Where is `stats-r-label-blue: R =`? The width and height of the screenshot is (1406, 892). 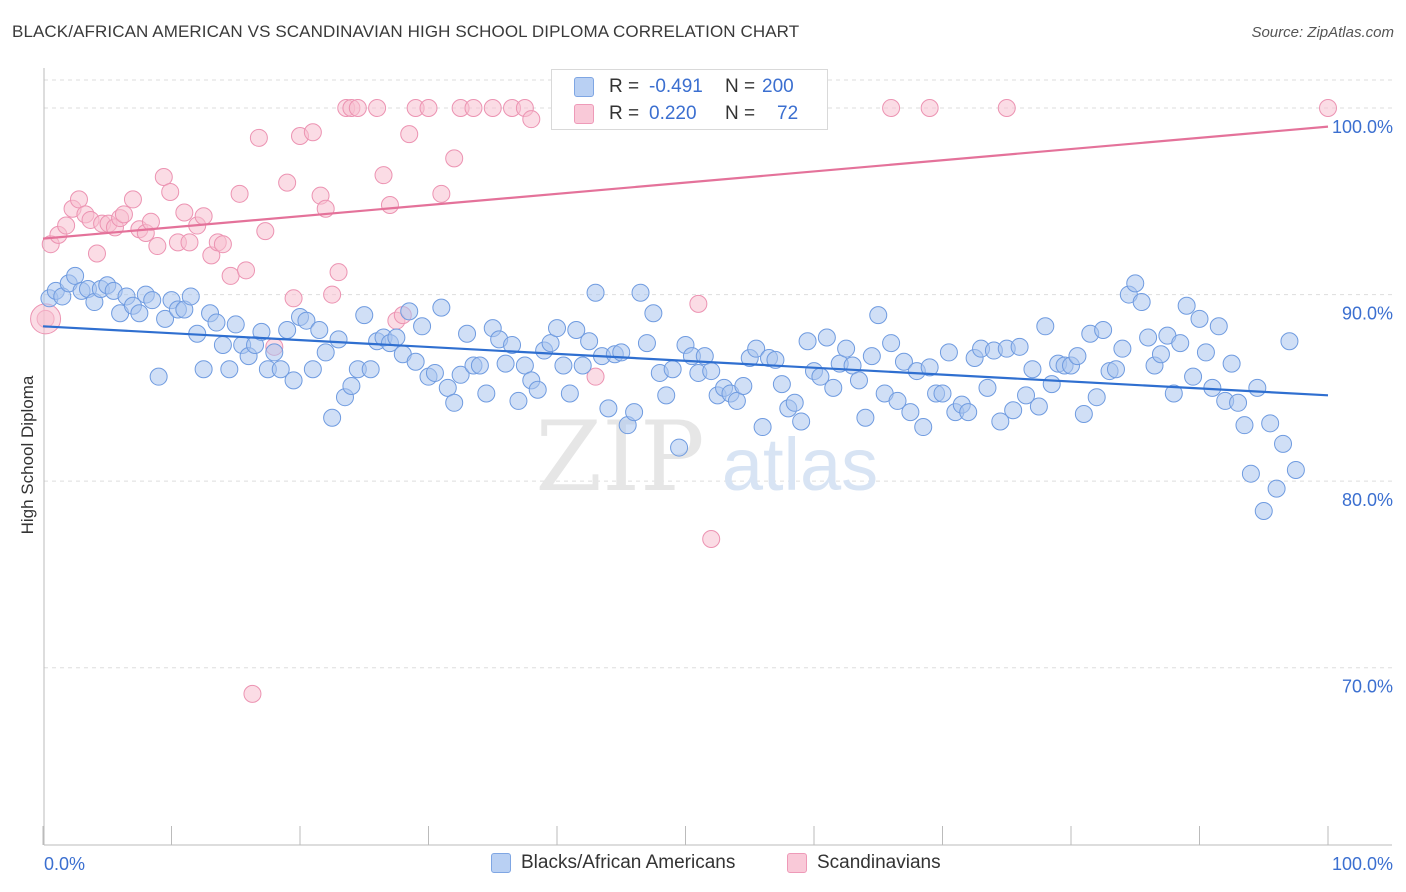
stats-r-label-blue: R = is located at coordinates (624, 86).